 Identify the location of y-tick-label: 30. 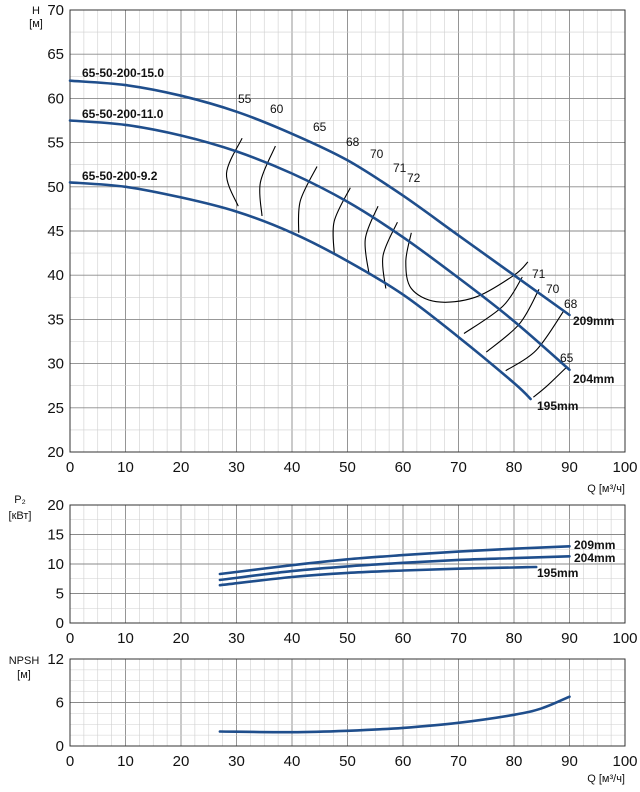
(55, 364).